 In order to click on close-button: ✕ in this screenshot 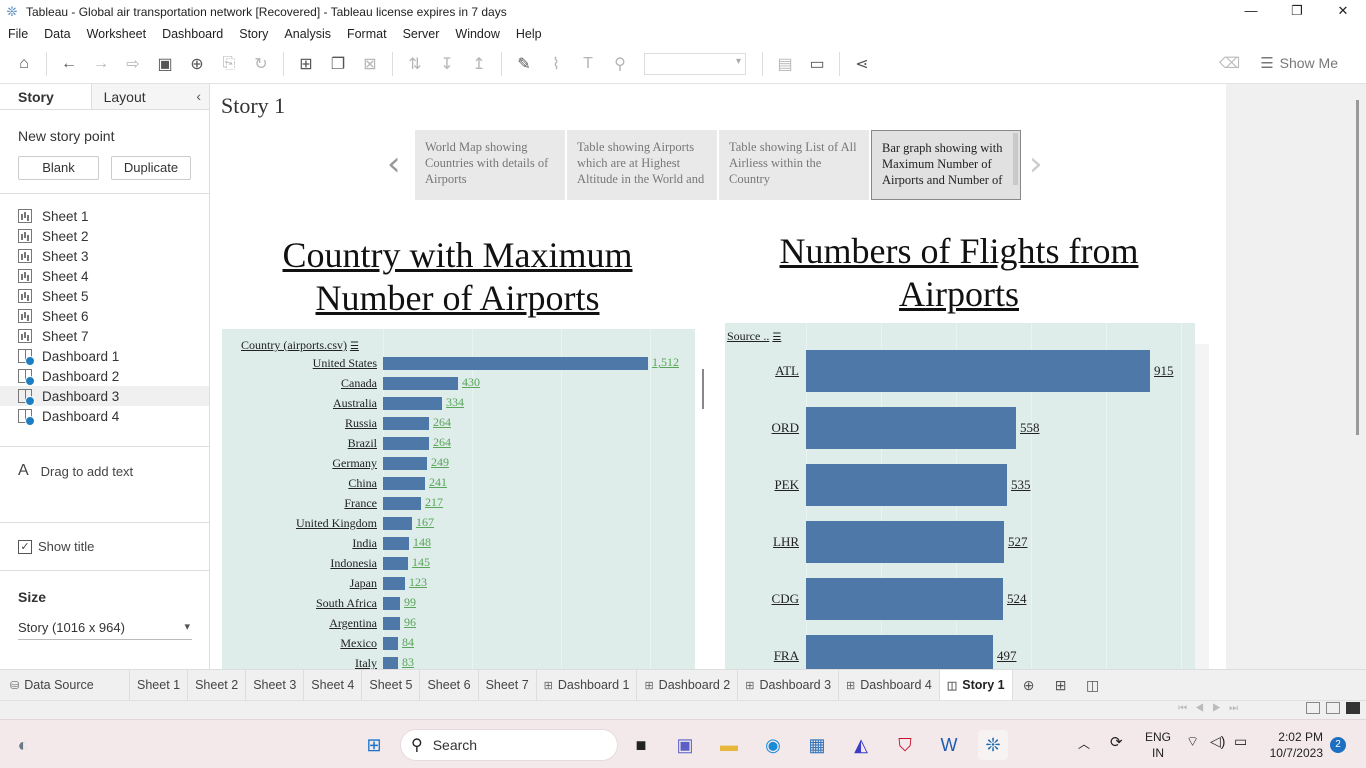, I will do `click(1343, 10)`.